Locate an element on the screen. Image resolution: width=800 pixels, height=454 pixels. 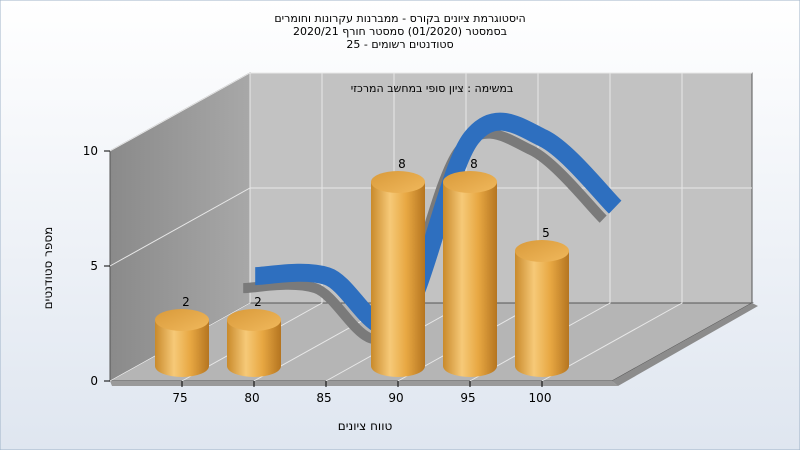
x-tick-label: 80 is located at coordinates (251, 398).